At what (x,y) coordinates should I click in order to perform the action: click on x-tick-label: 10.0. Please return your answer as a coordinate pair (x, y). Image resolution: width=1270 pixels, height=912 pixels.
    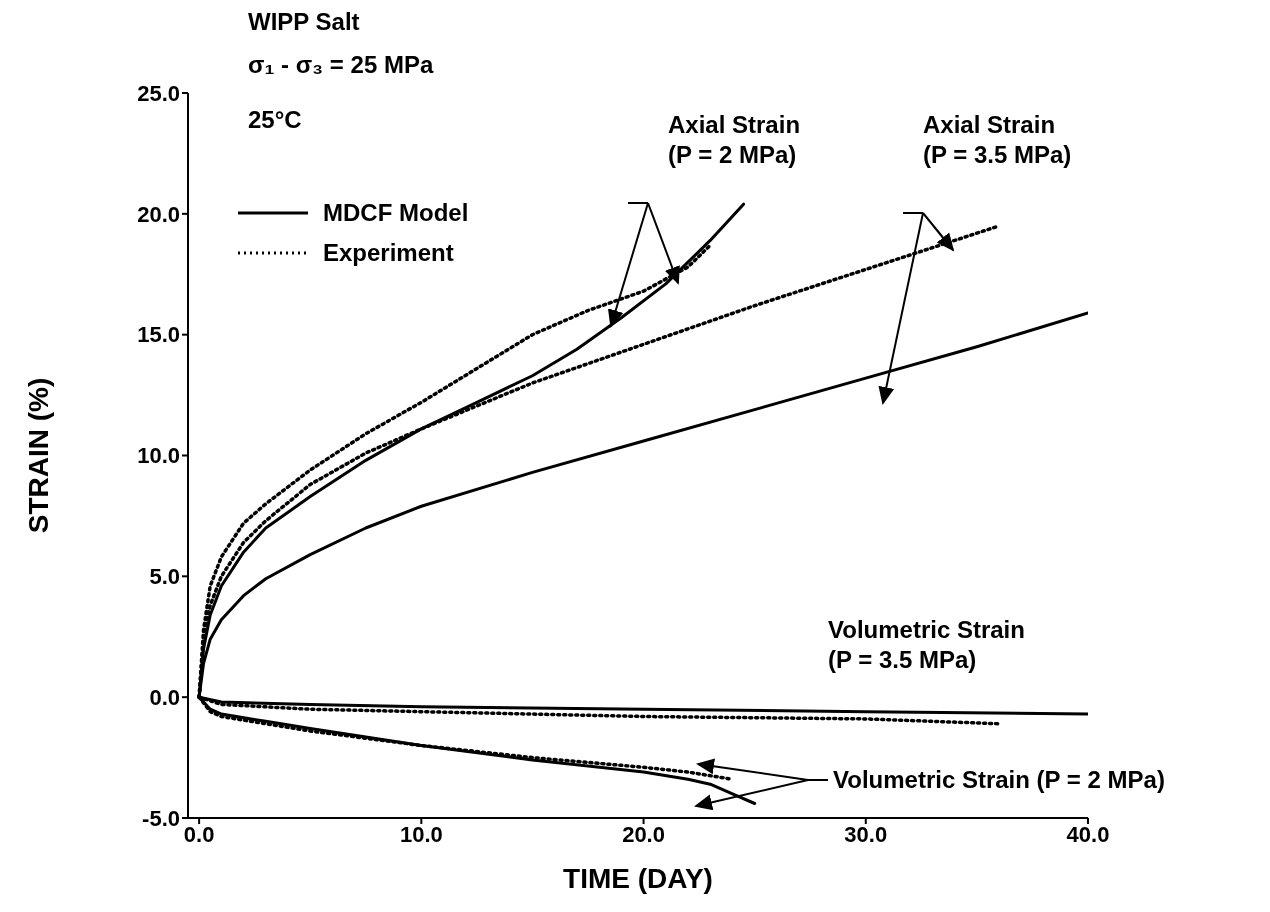
    Looking at the image, I should click on (421, 834).